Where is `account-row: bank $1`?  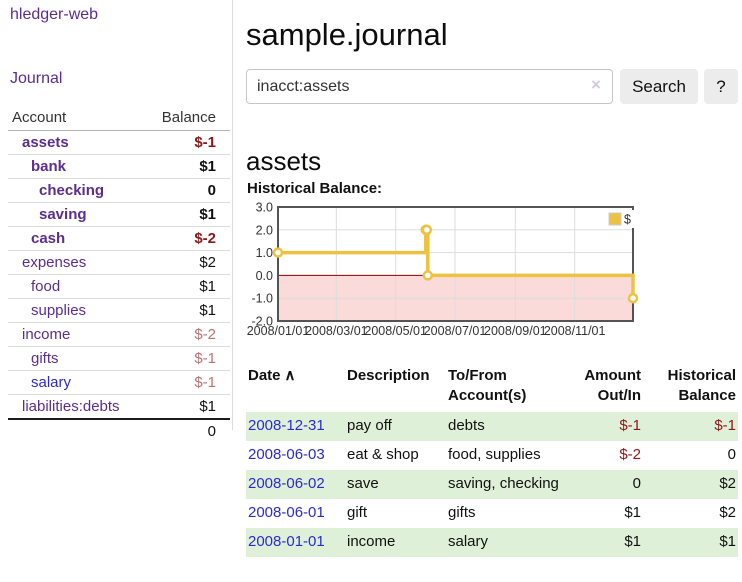
account-row: bank $1 is located at coordinates (119, 167).